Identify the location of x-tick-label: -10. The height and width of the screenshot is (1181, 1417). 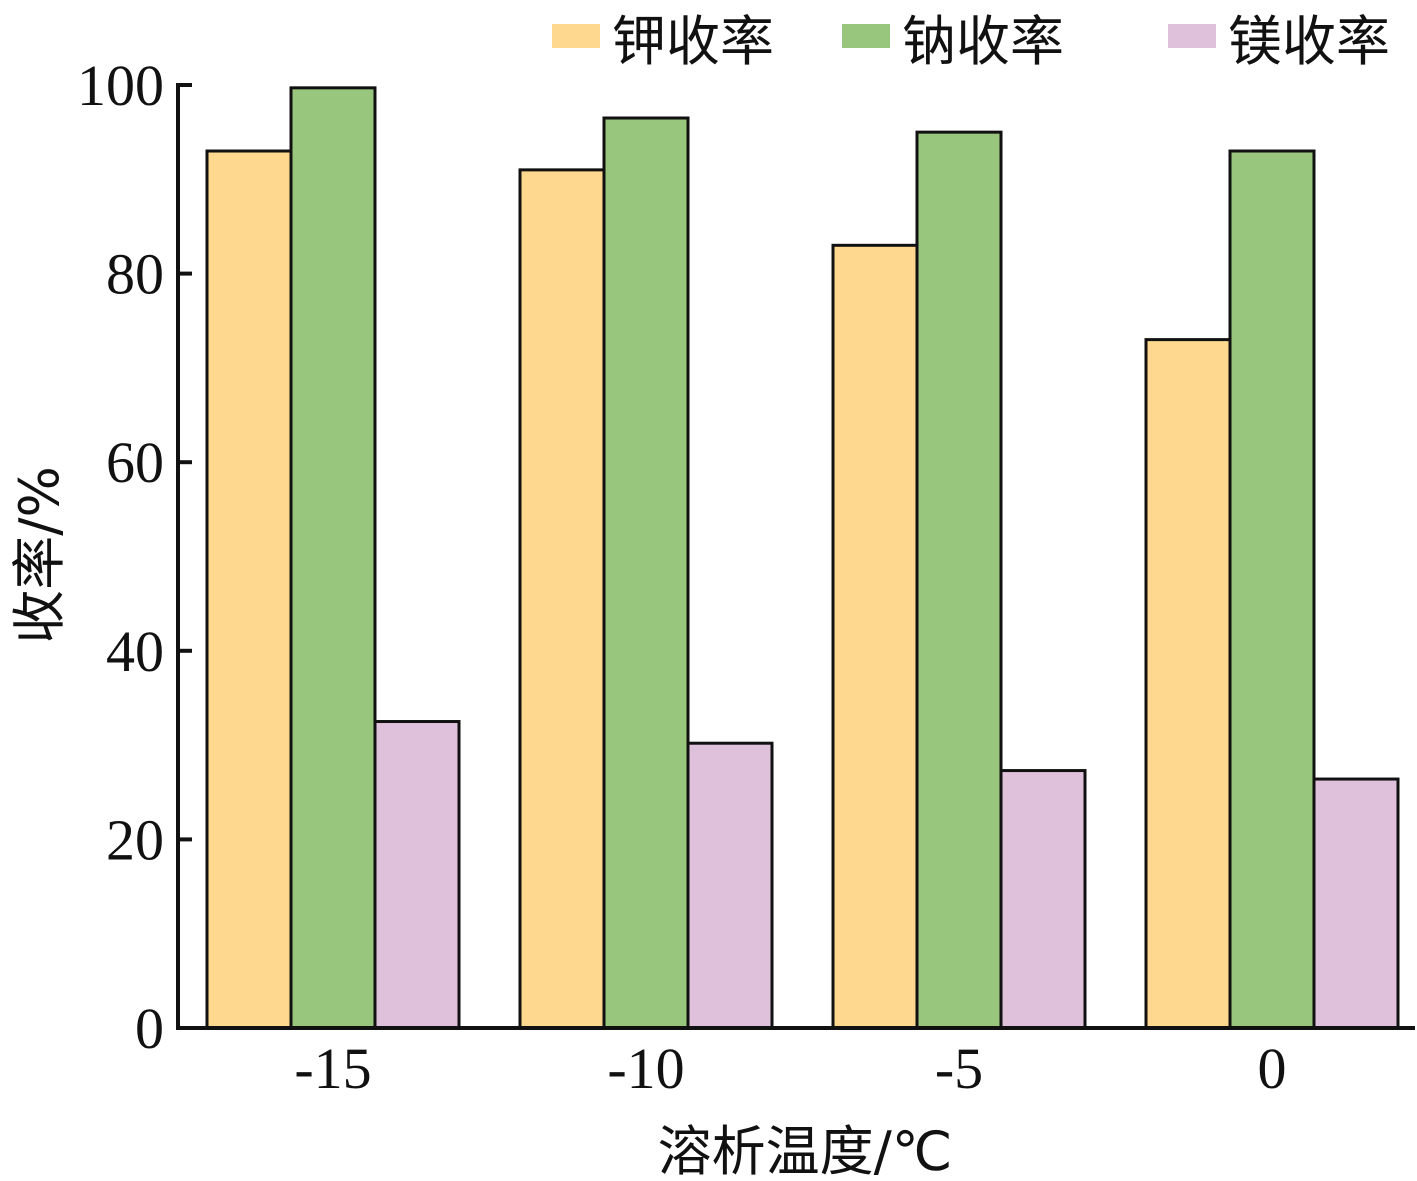
(645, 1068).